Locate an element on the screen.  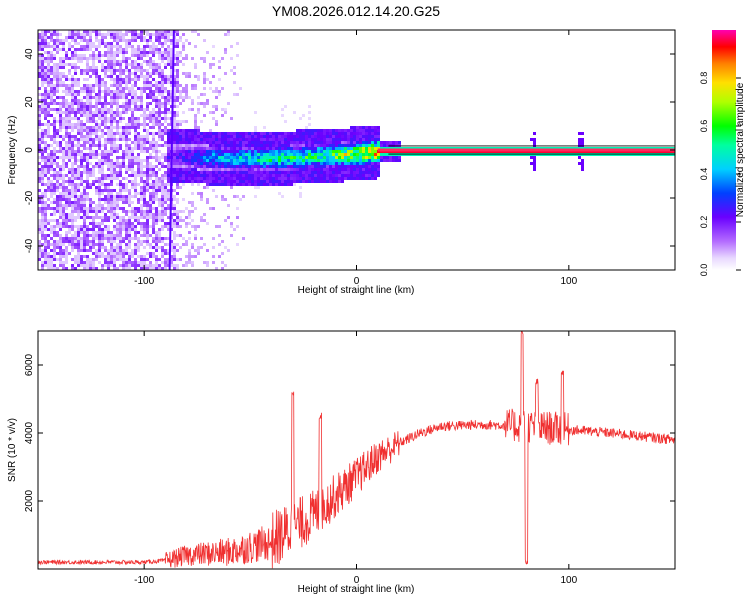
snr-y-label: SNR (10 * v/v) is located at coordinates (12, 450).